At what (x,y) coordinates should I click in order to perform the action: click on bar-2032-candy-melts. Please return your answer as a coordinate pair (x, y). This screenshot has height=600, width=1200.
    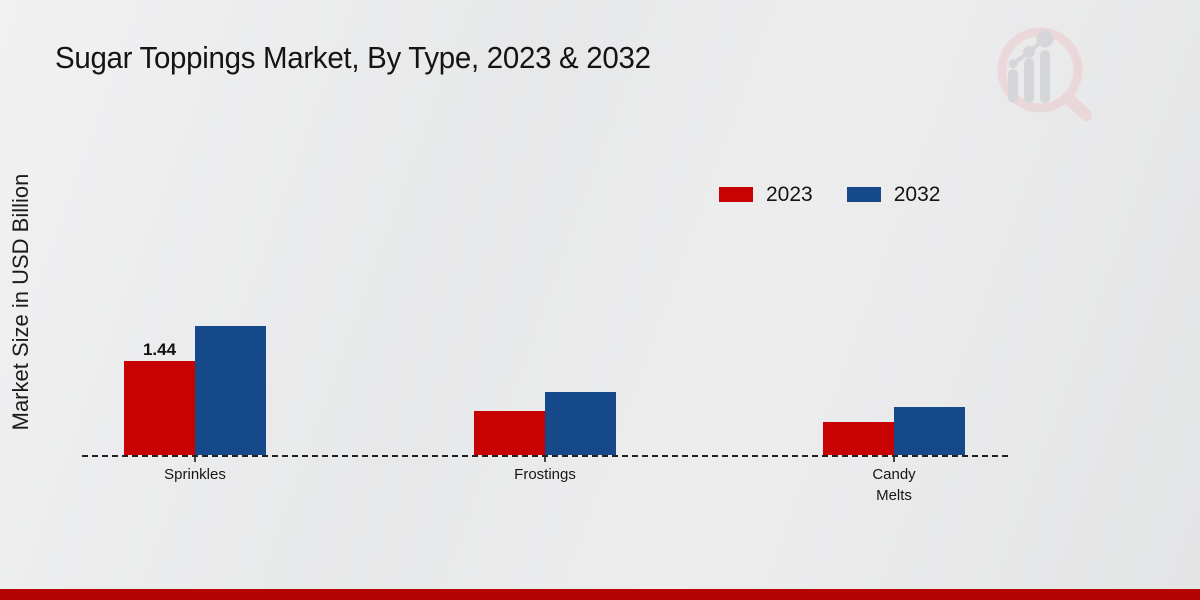
    Looking at the image, I should click on (929, 431).